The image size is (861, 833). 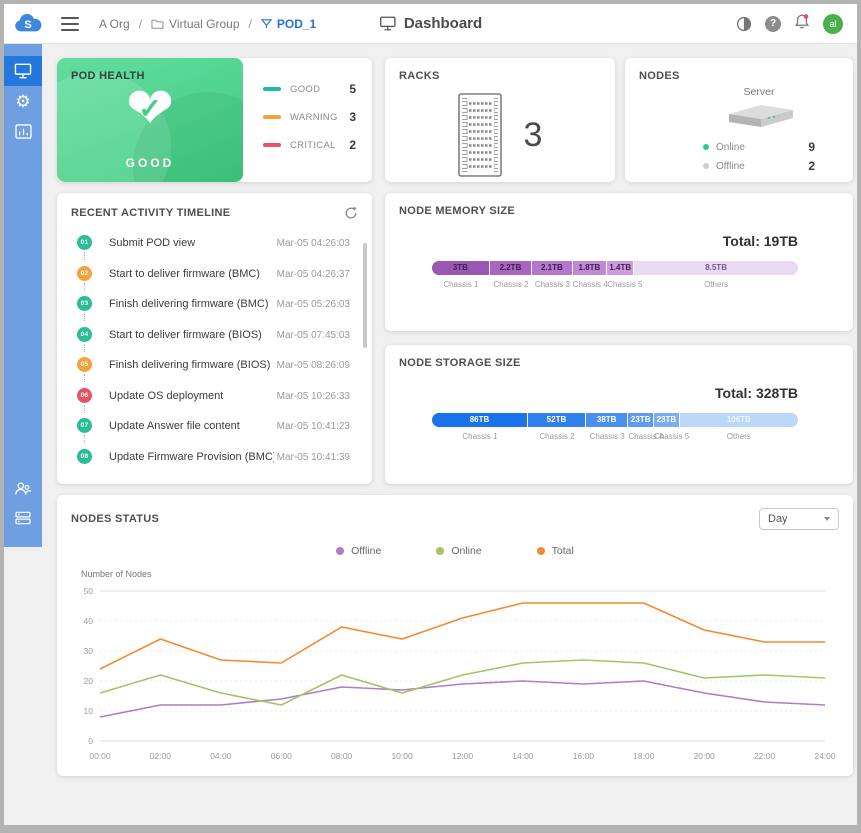 What do you see at coordinates (84, 456) in the screenshot?
I see `timeline-step-badge: 08` at bounding box center [84, 456].